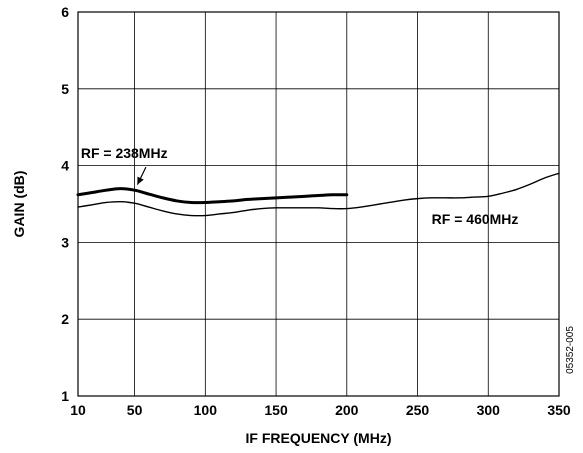 This screenshot has width=583, height=453. Describe the element at coordinates (19, 204) in the screenshot. I see `y-axis-title: GAIN (dB)` at that location.